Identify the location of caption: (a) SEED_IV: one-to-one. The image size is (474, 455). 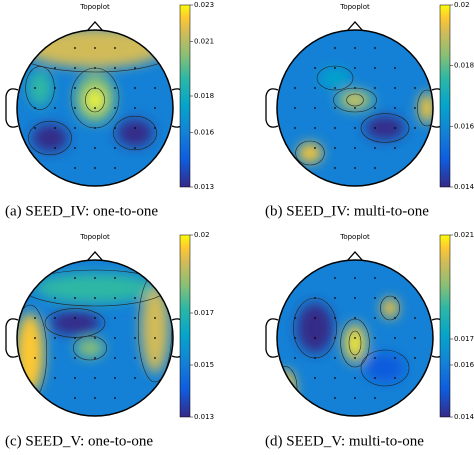
(81, 211).